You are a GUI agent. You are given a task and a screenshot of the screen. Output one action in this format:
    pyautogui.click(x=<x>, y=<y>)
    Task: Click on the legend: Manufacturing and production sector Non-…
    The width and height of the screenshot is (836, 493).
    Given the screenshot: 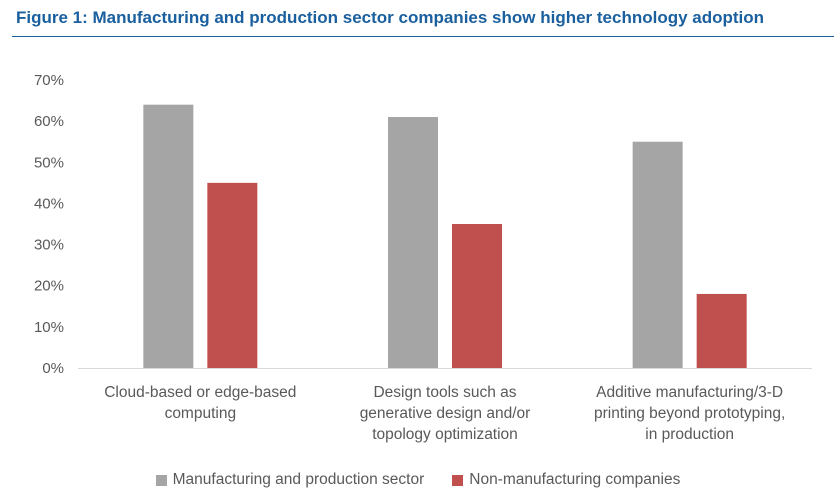 What is the action you would take?
    pyautogui.click(x=418, y=480)
    